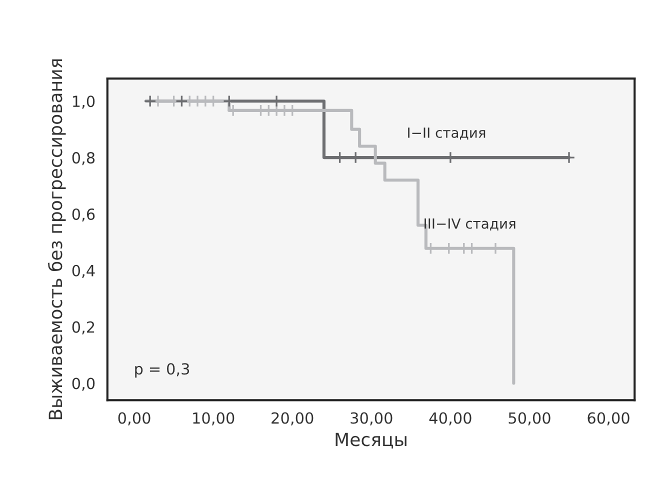  What do you see at coordinates (134, 419) in the screenshot?
I see `x-tick-label: 0,00` at bounding box center [134, 419].